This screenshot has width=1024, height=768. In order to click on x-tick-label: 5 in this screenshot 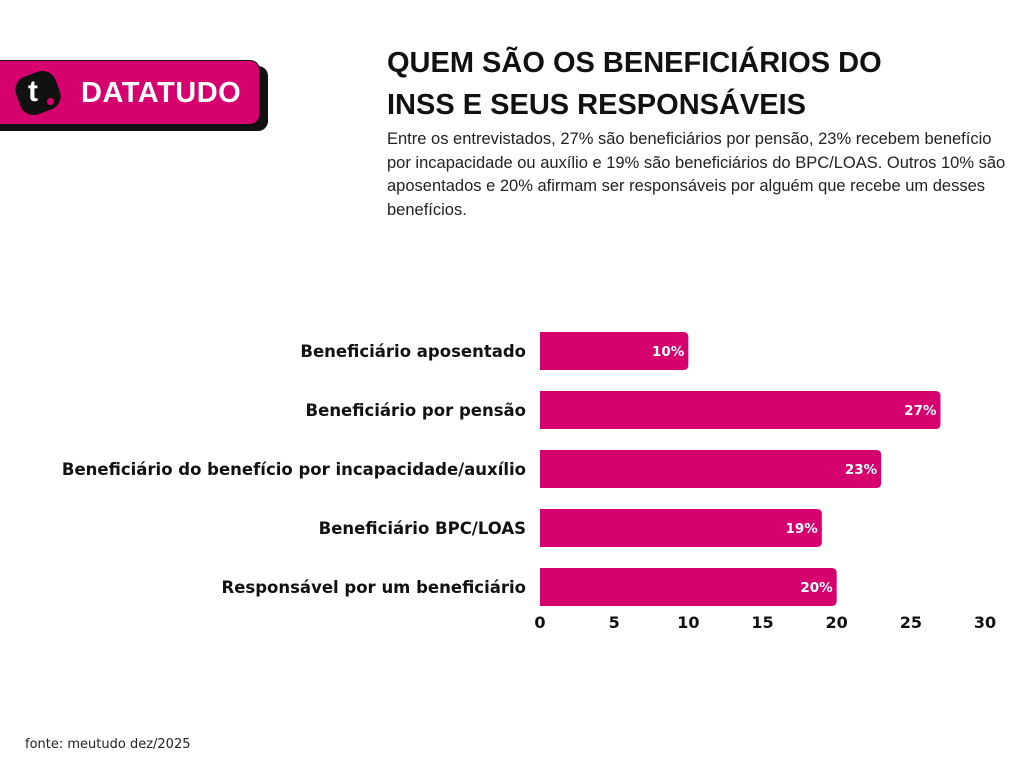, I will do `click(614, 622)`.